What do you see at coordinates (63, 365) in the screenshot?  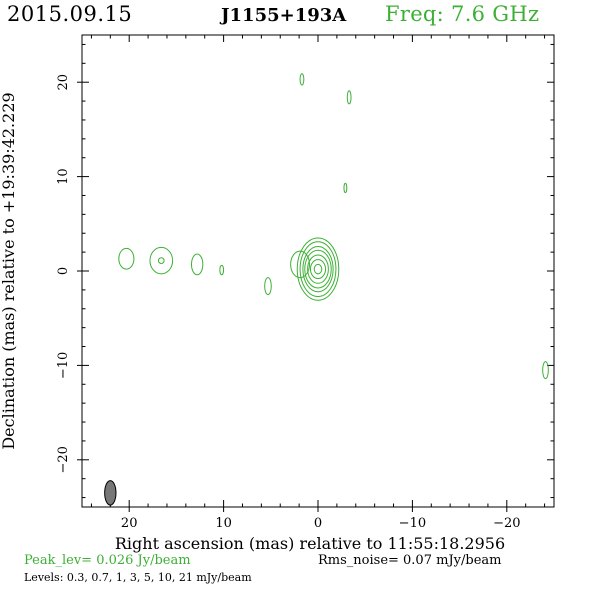 I see `y-tick-label: −10` at bounding box center [63, 365].